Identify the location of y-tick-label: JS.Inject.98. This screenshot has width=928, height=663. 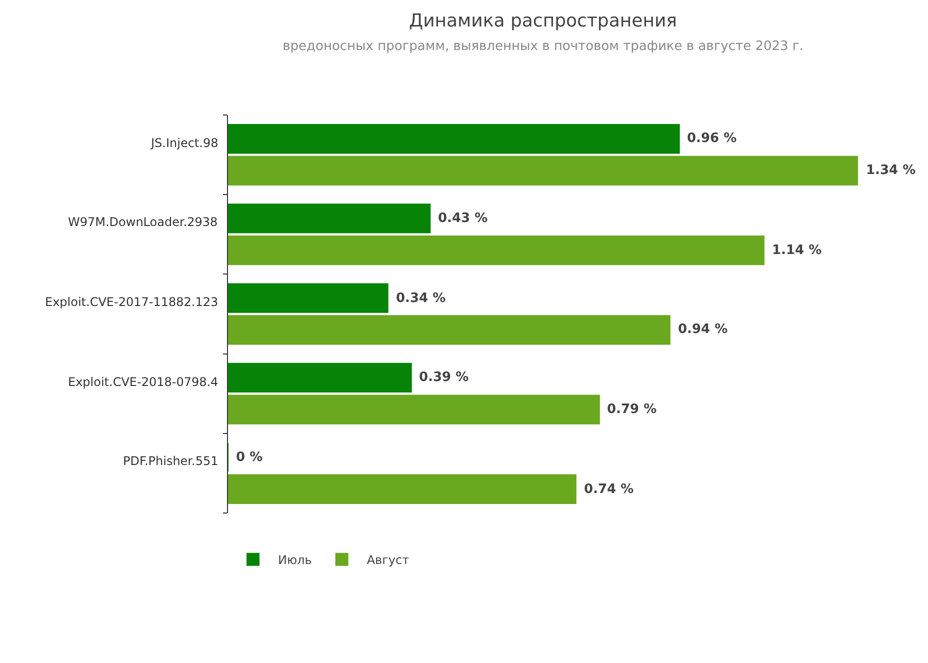
(184, 143).